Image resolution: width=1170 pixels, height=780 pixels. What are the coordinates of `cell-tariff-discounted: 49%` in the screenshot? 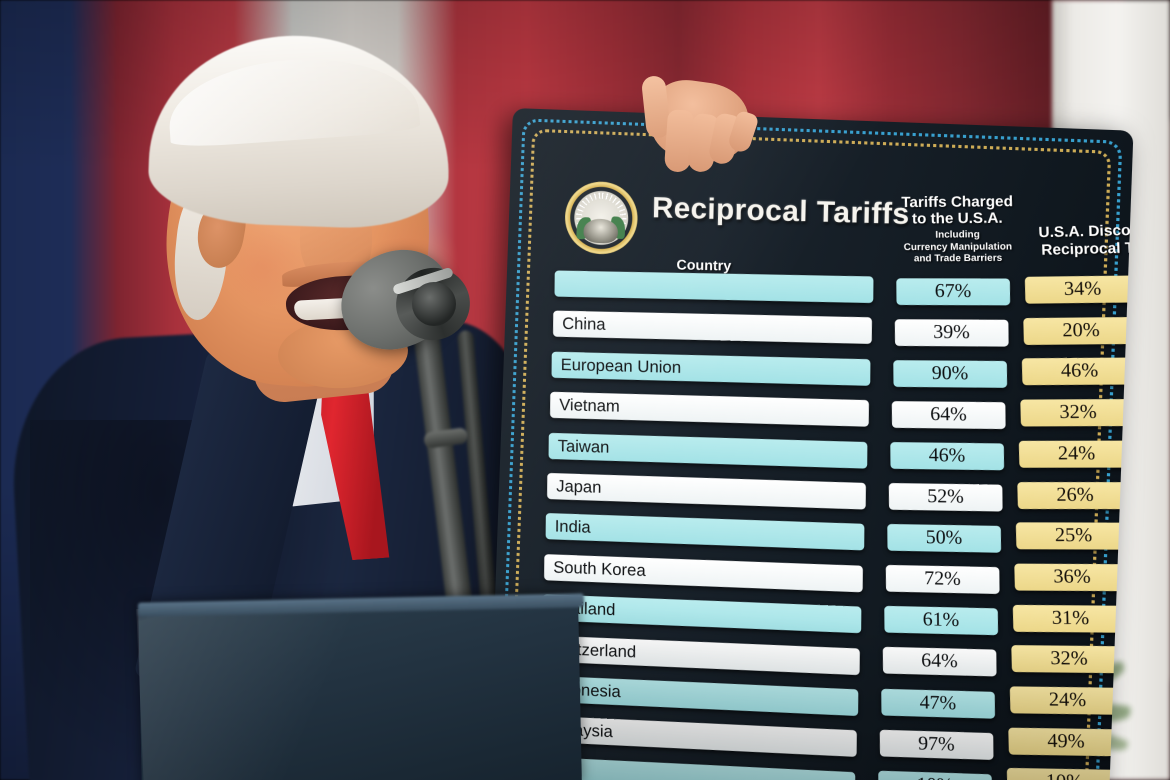 It's located at (1066, 742).